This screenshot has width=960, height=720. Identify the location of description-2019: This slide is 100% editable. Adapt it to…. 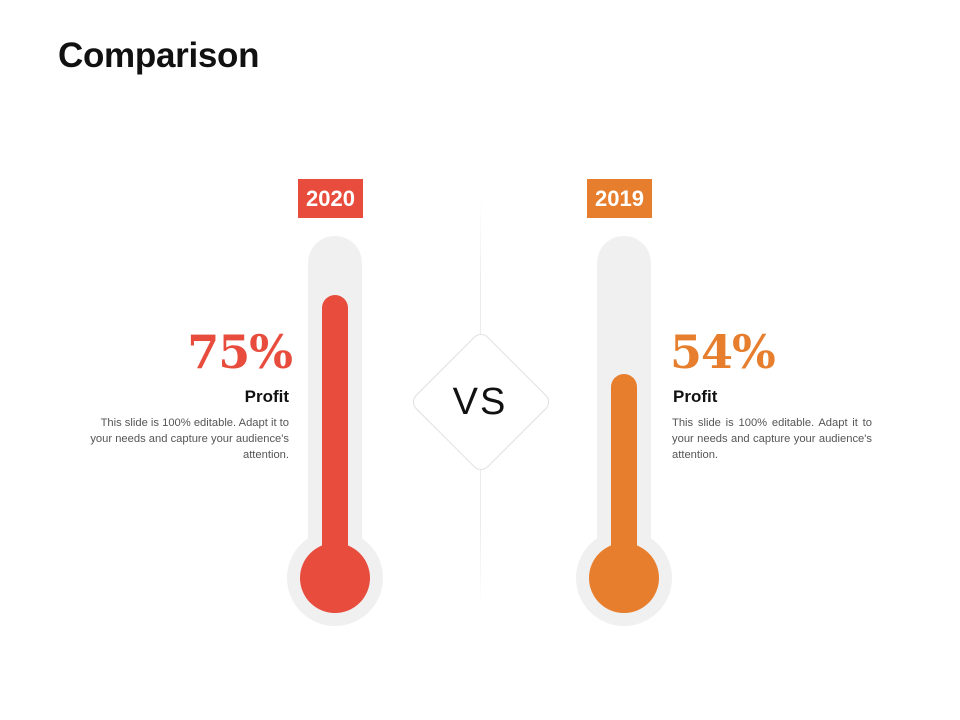
(772, 439).